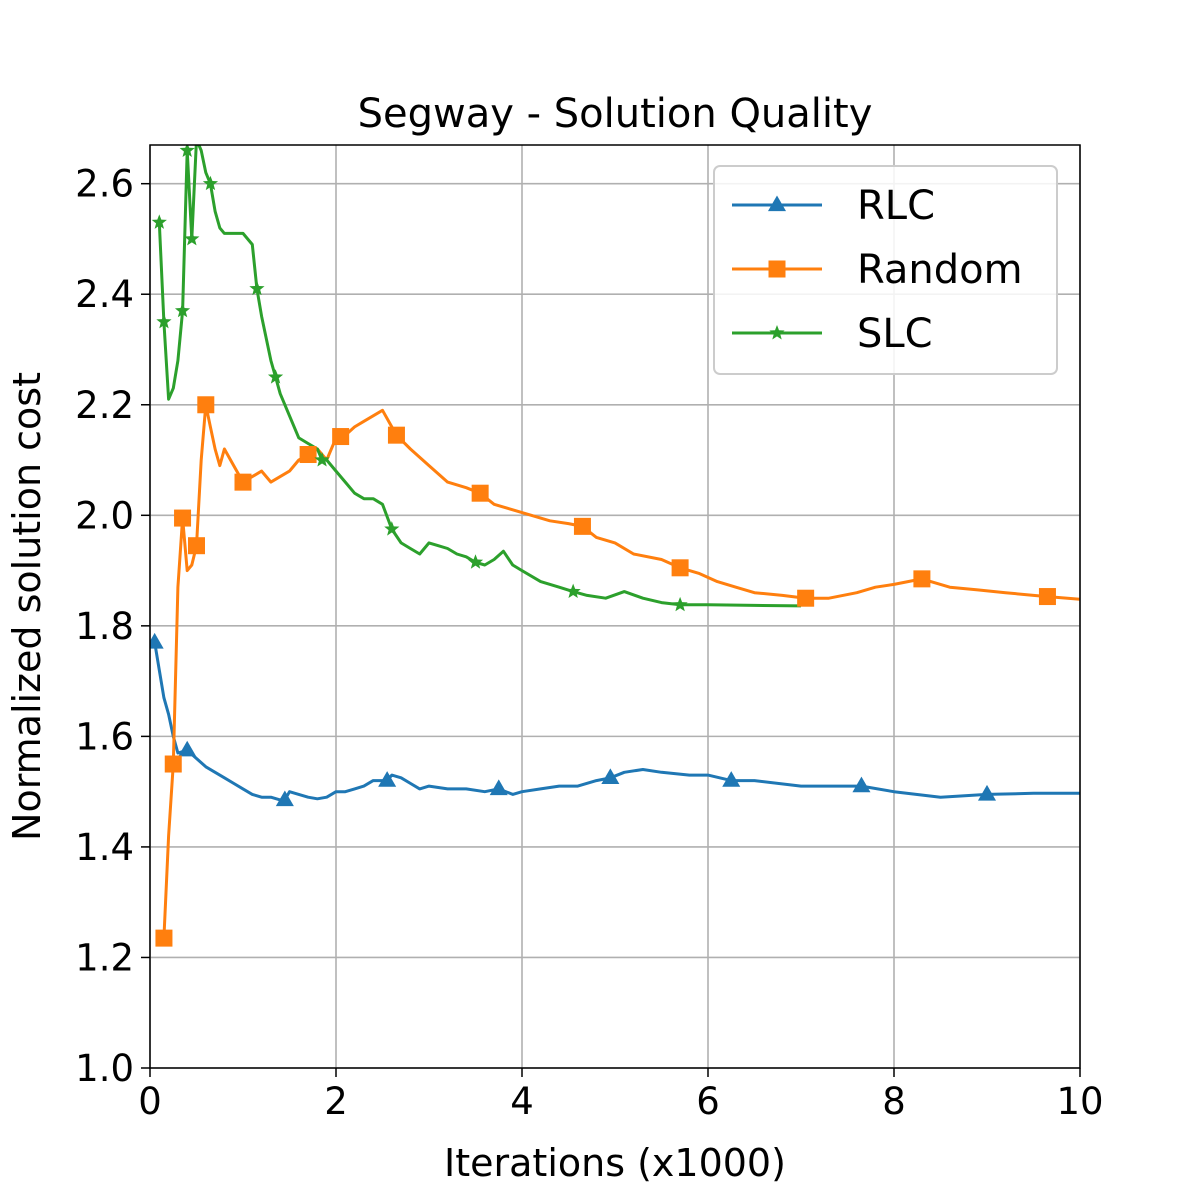  I want to click on legend-marker-rlc, so click(777, 203).